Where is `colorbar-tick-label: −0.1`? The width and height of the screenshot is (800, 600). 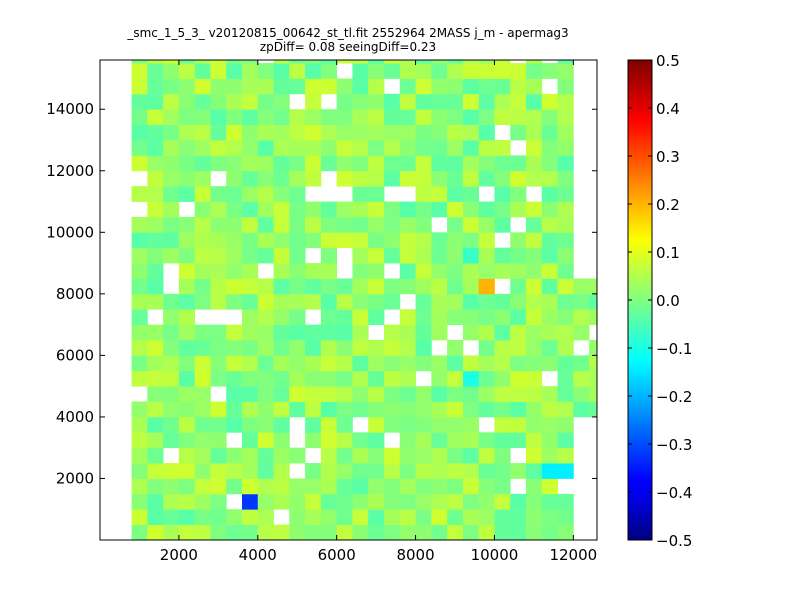 colorbar-tick-label: −0.1 is located at coordinates (674, 349).